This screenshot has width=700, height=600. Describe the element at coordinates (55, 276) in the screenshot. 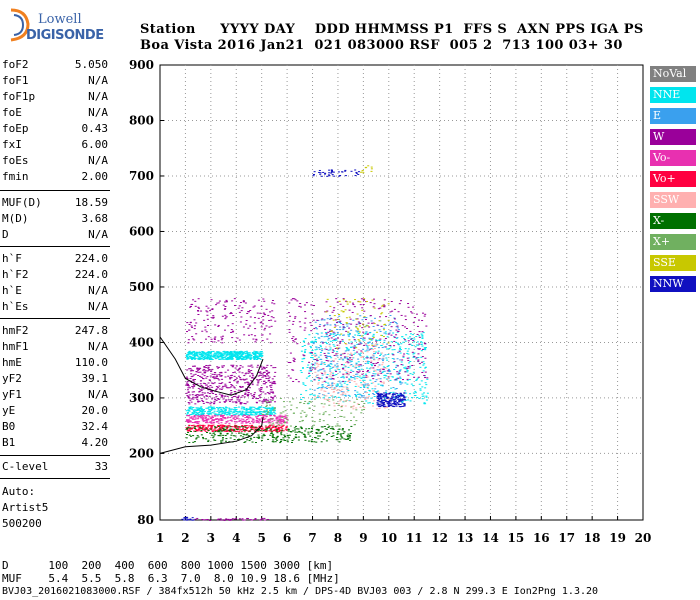

I see `param-row: h`F2 224.0` at that location.